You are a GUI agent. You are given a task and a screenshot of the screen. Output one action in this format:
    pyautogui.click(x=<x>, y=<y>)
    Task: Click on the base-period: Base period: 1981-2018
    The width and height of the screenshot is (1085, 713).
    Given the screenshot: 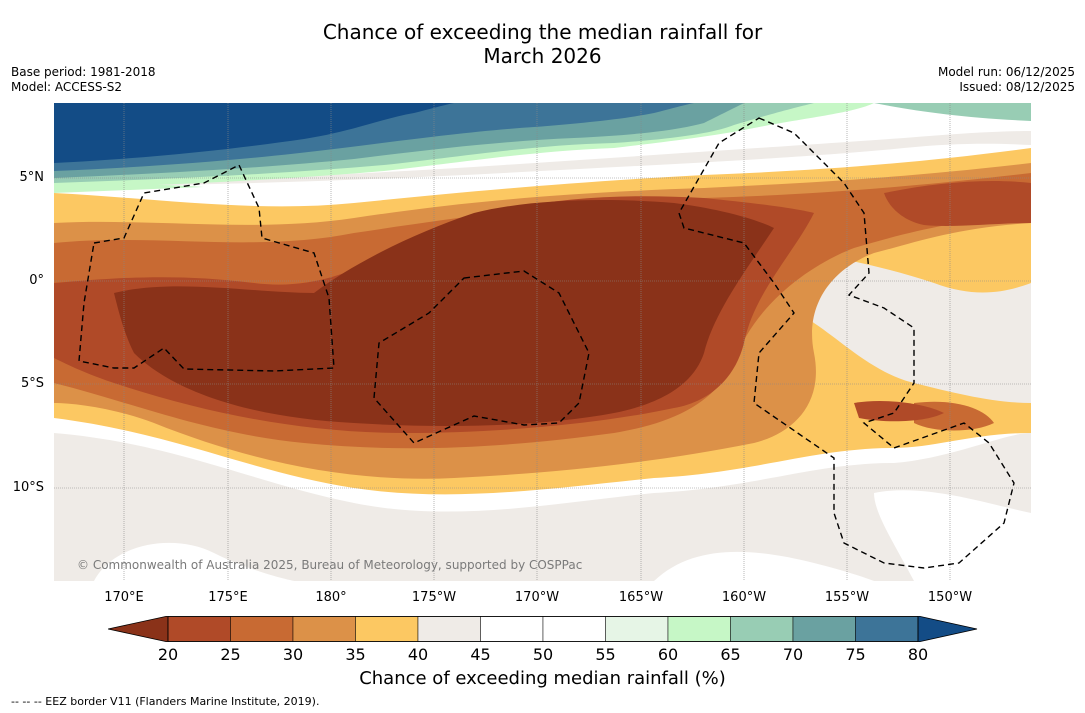 What is the action you would take?
    pyautogui.click(x=83, y=72)
    